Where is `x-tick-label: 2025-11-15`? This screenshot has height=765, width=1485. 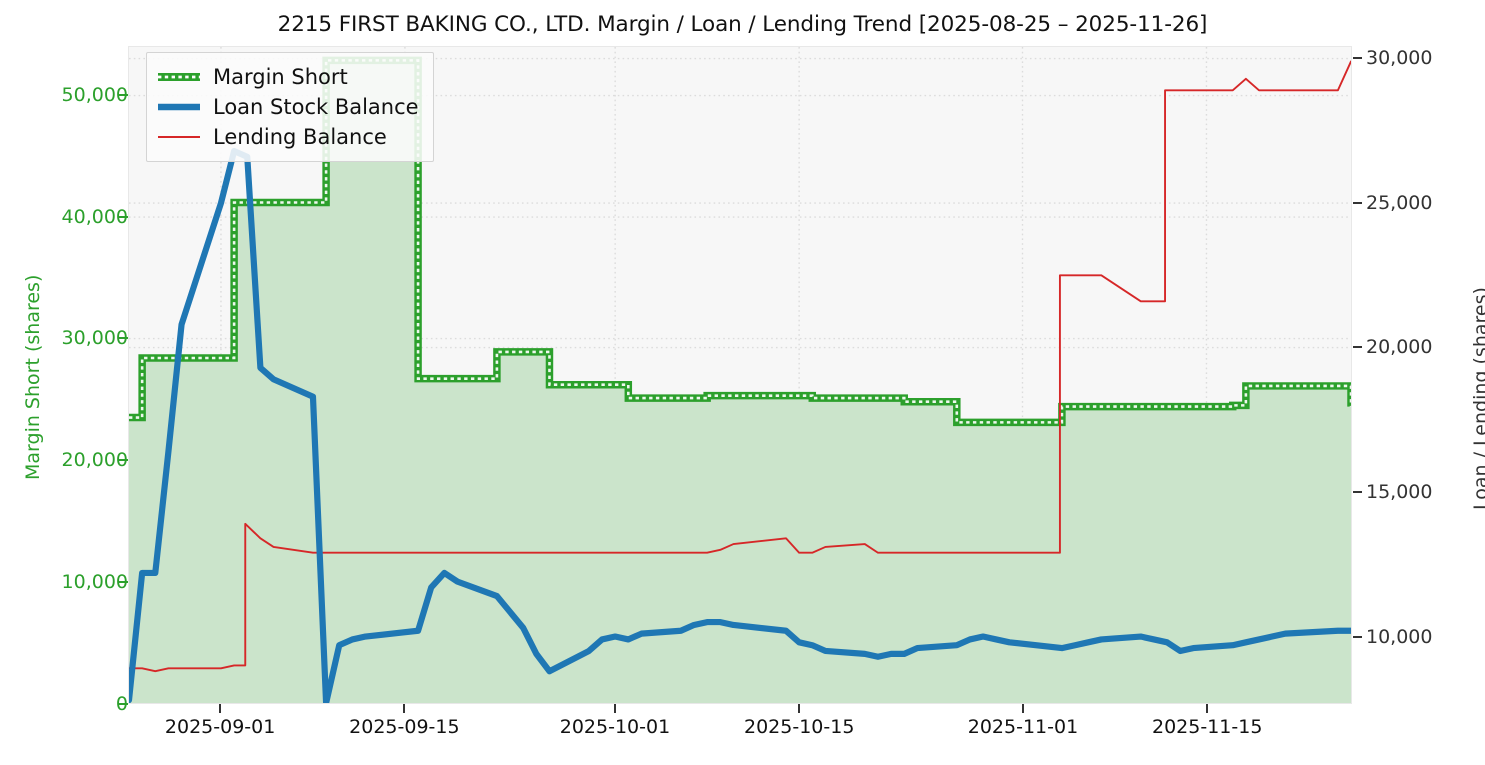
x-tick-label: 2025-11-15 is located at coordinates (1207, 727).